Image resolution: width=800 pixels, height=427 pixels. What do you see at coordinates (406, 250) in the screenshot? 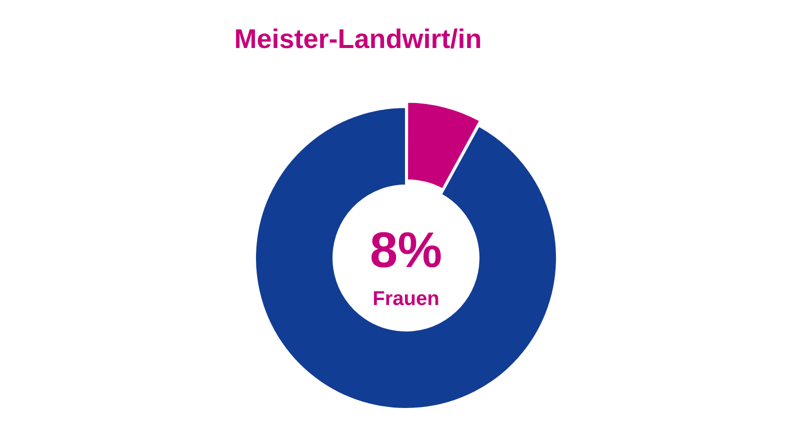
I see `data-label: 8%` at bounding box center [406, 250].